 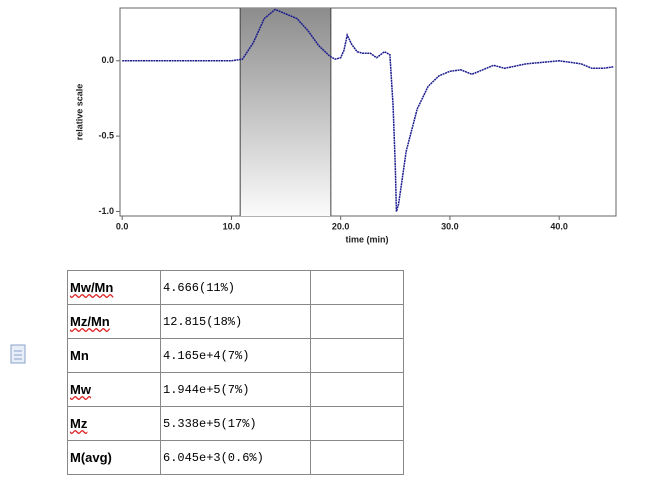 What do you see at coordinates (80, 389) in the screenshot?
I see `row-label: Mw` at bounding box center [80, 389].